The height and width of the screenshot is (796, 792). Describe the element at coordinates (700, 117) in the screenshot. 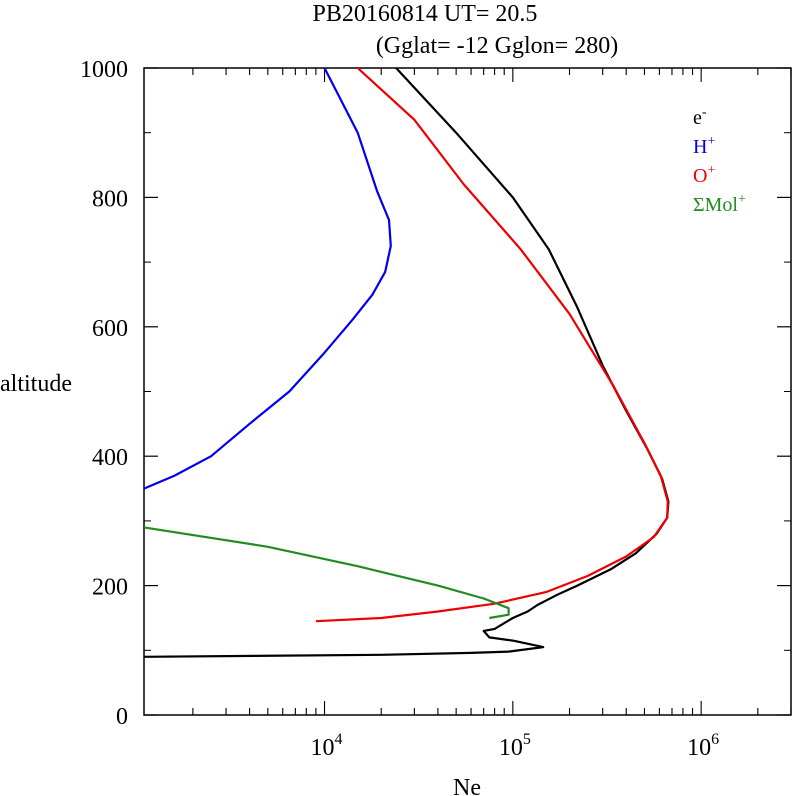

I see `legend-entry: e-` at that location.